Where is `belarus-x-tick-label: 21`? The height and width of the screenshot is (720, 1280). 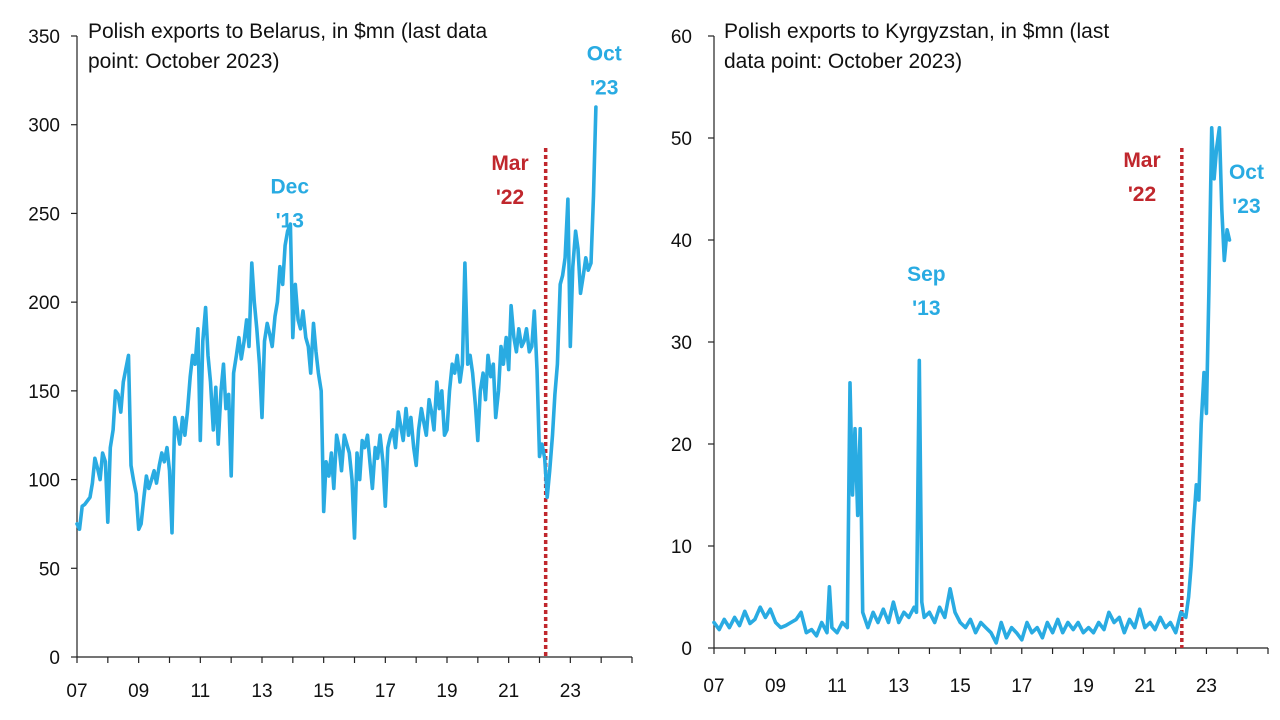 belarus-x-tick-label: 21 is located at coordinates (508, 691).